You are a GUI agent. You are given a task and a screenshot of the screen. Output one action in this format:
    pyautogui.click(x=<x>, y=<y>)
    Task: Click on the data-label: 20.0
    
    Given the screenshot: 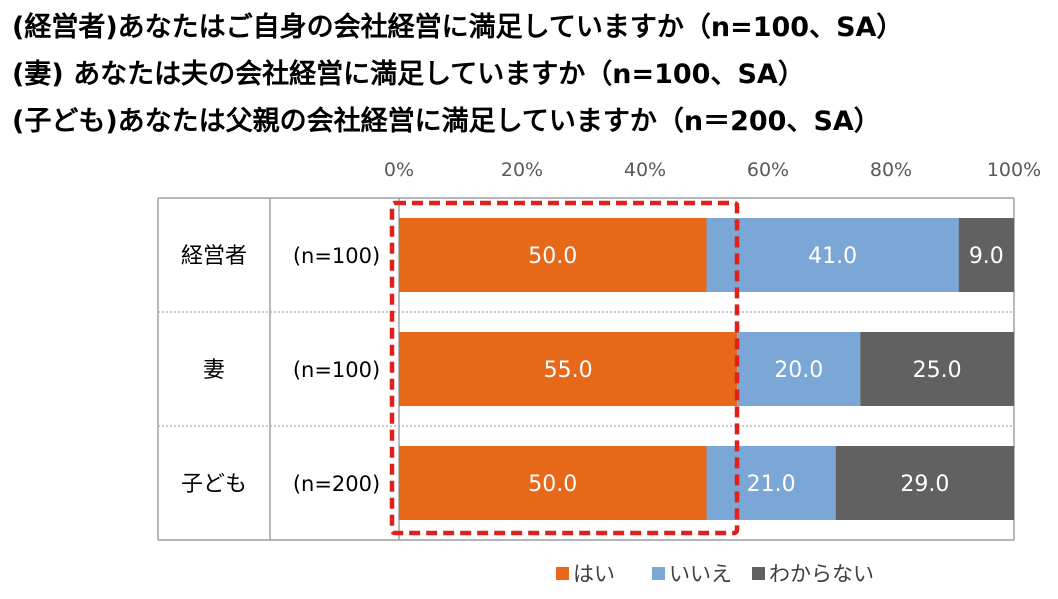 What is the action you would take?
    pyautogui.click(x=798, y=370)
    